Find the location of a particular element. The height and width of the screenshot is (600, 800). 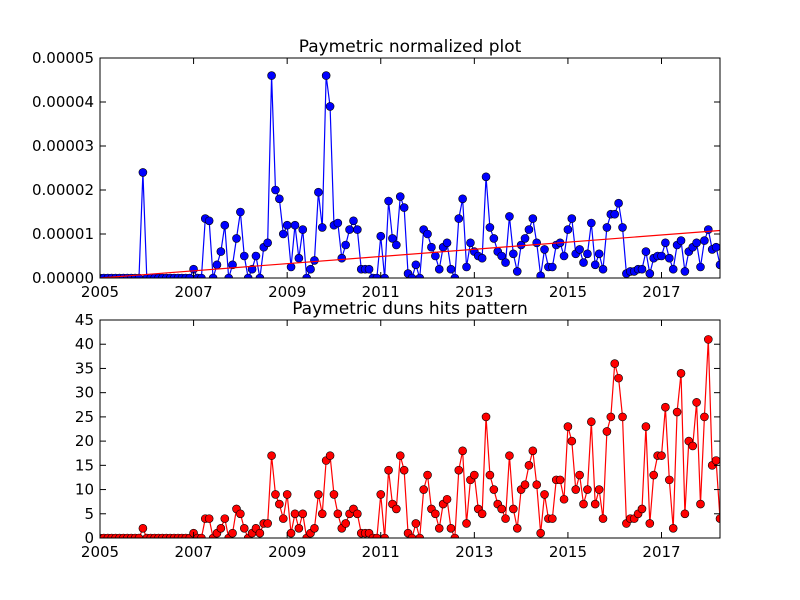

x-tick-label: 2009 is located at coordinates (287, 292).